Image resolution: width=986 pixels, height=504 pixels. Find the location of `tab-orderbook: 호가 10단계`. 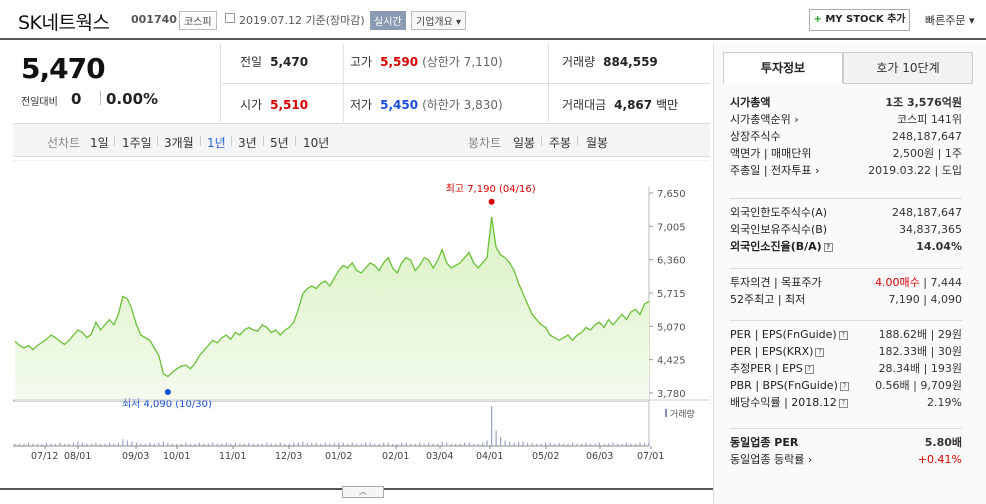

tab-orderbook: 호가 10단계 is located at coordinates (908, 68).